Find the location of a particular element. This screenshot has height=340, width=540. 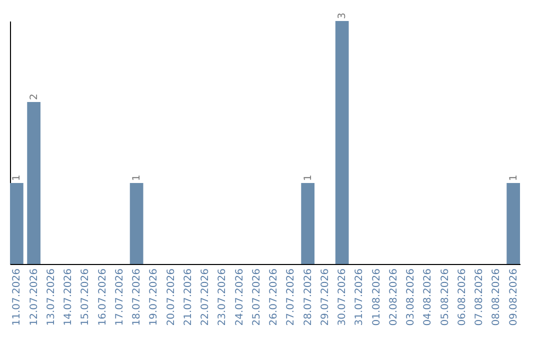

x-tick-label: 19.07.2026 is located at coordinates (154, 297).